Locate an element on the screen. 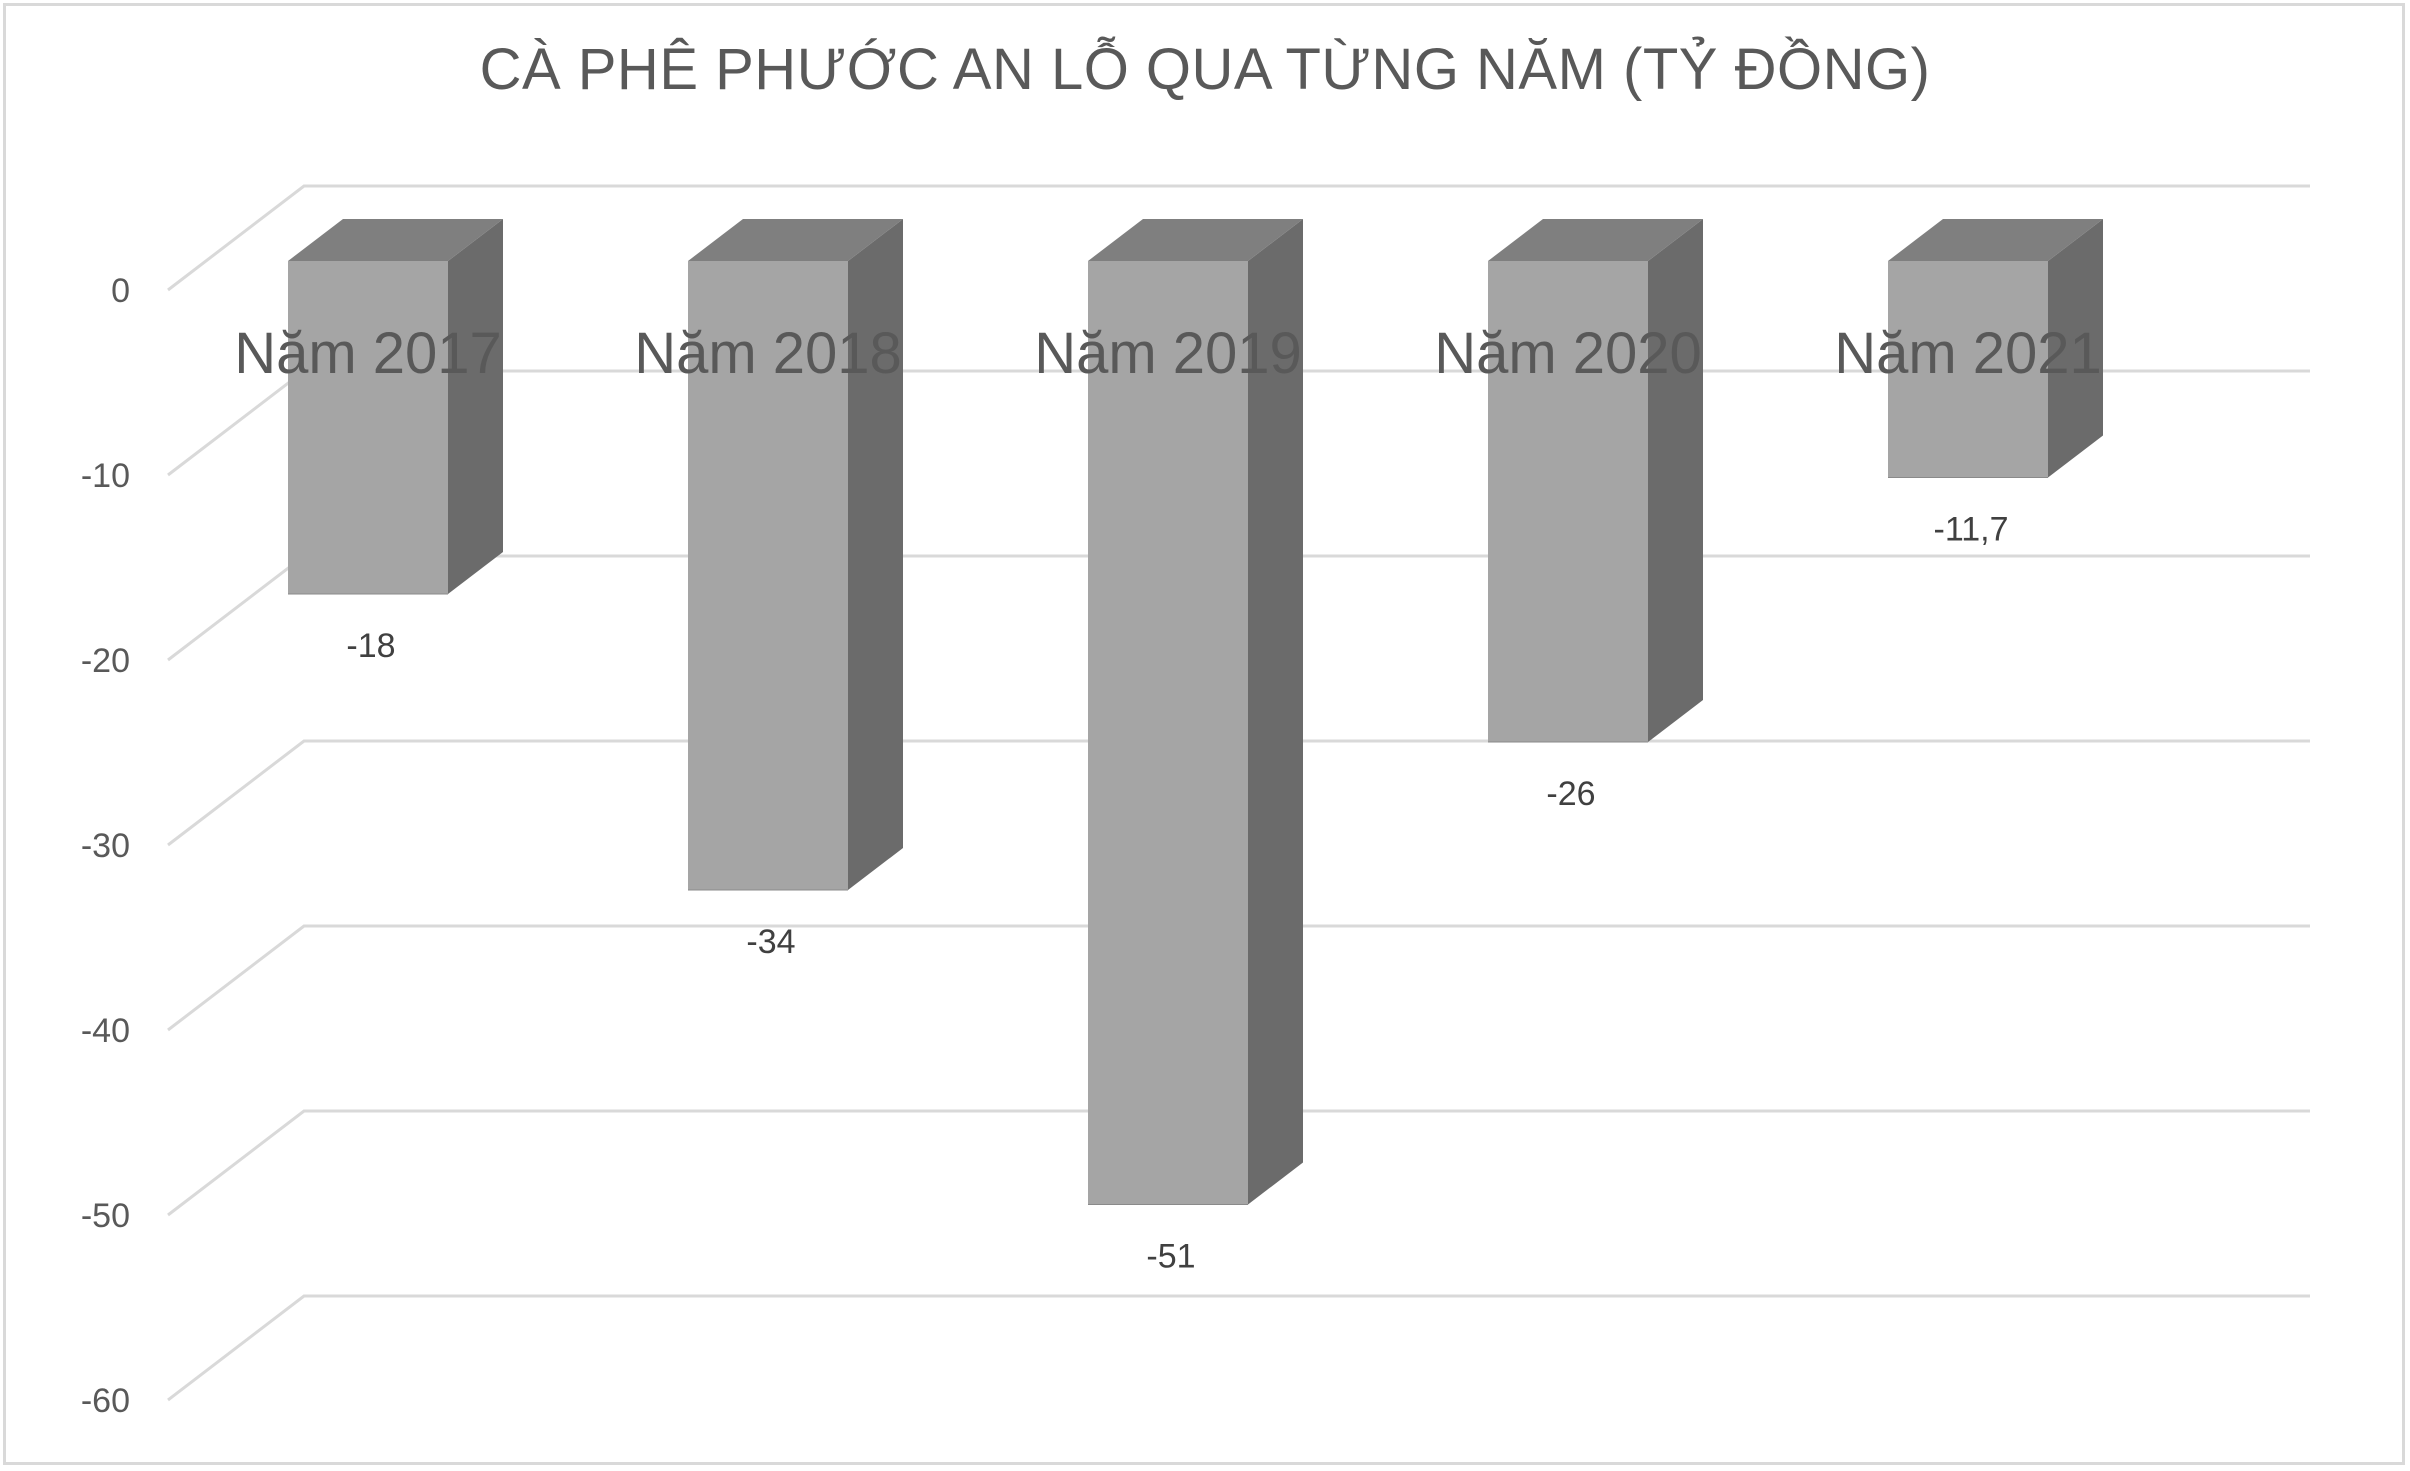 This screenshot has width=2410, height=1471. data-label: -34 is located at coordinates (770, 942).